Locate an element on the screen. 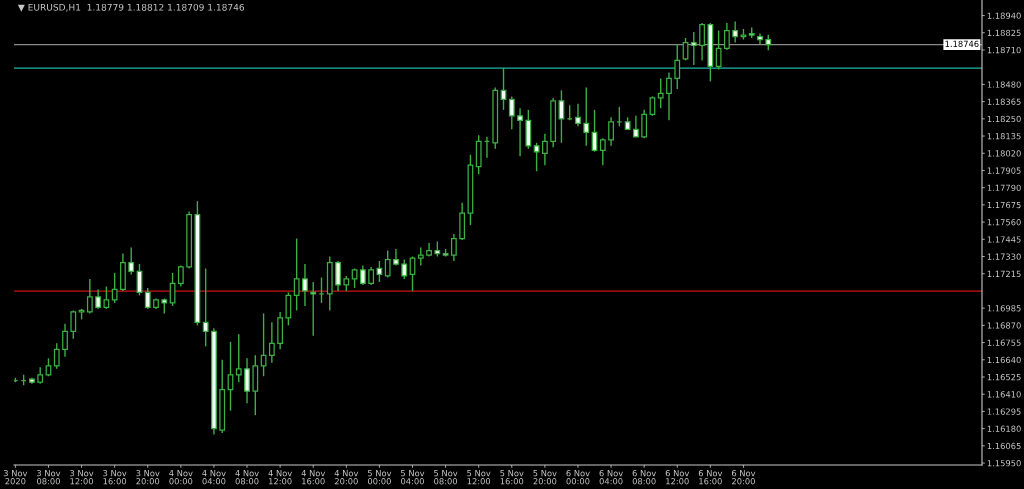 Image resolution: width=1024 pixels, height=489 pixels. x-tick-label: 6 Nov 20:00 is located at coordinates (743, 477).